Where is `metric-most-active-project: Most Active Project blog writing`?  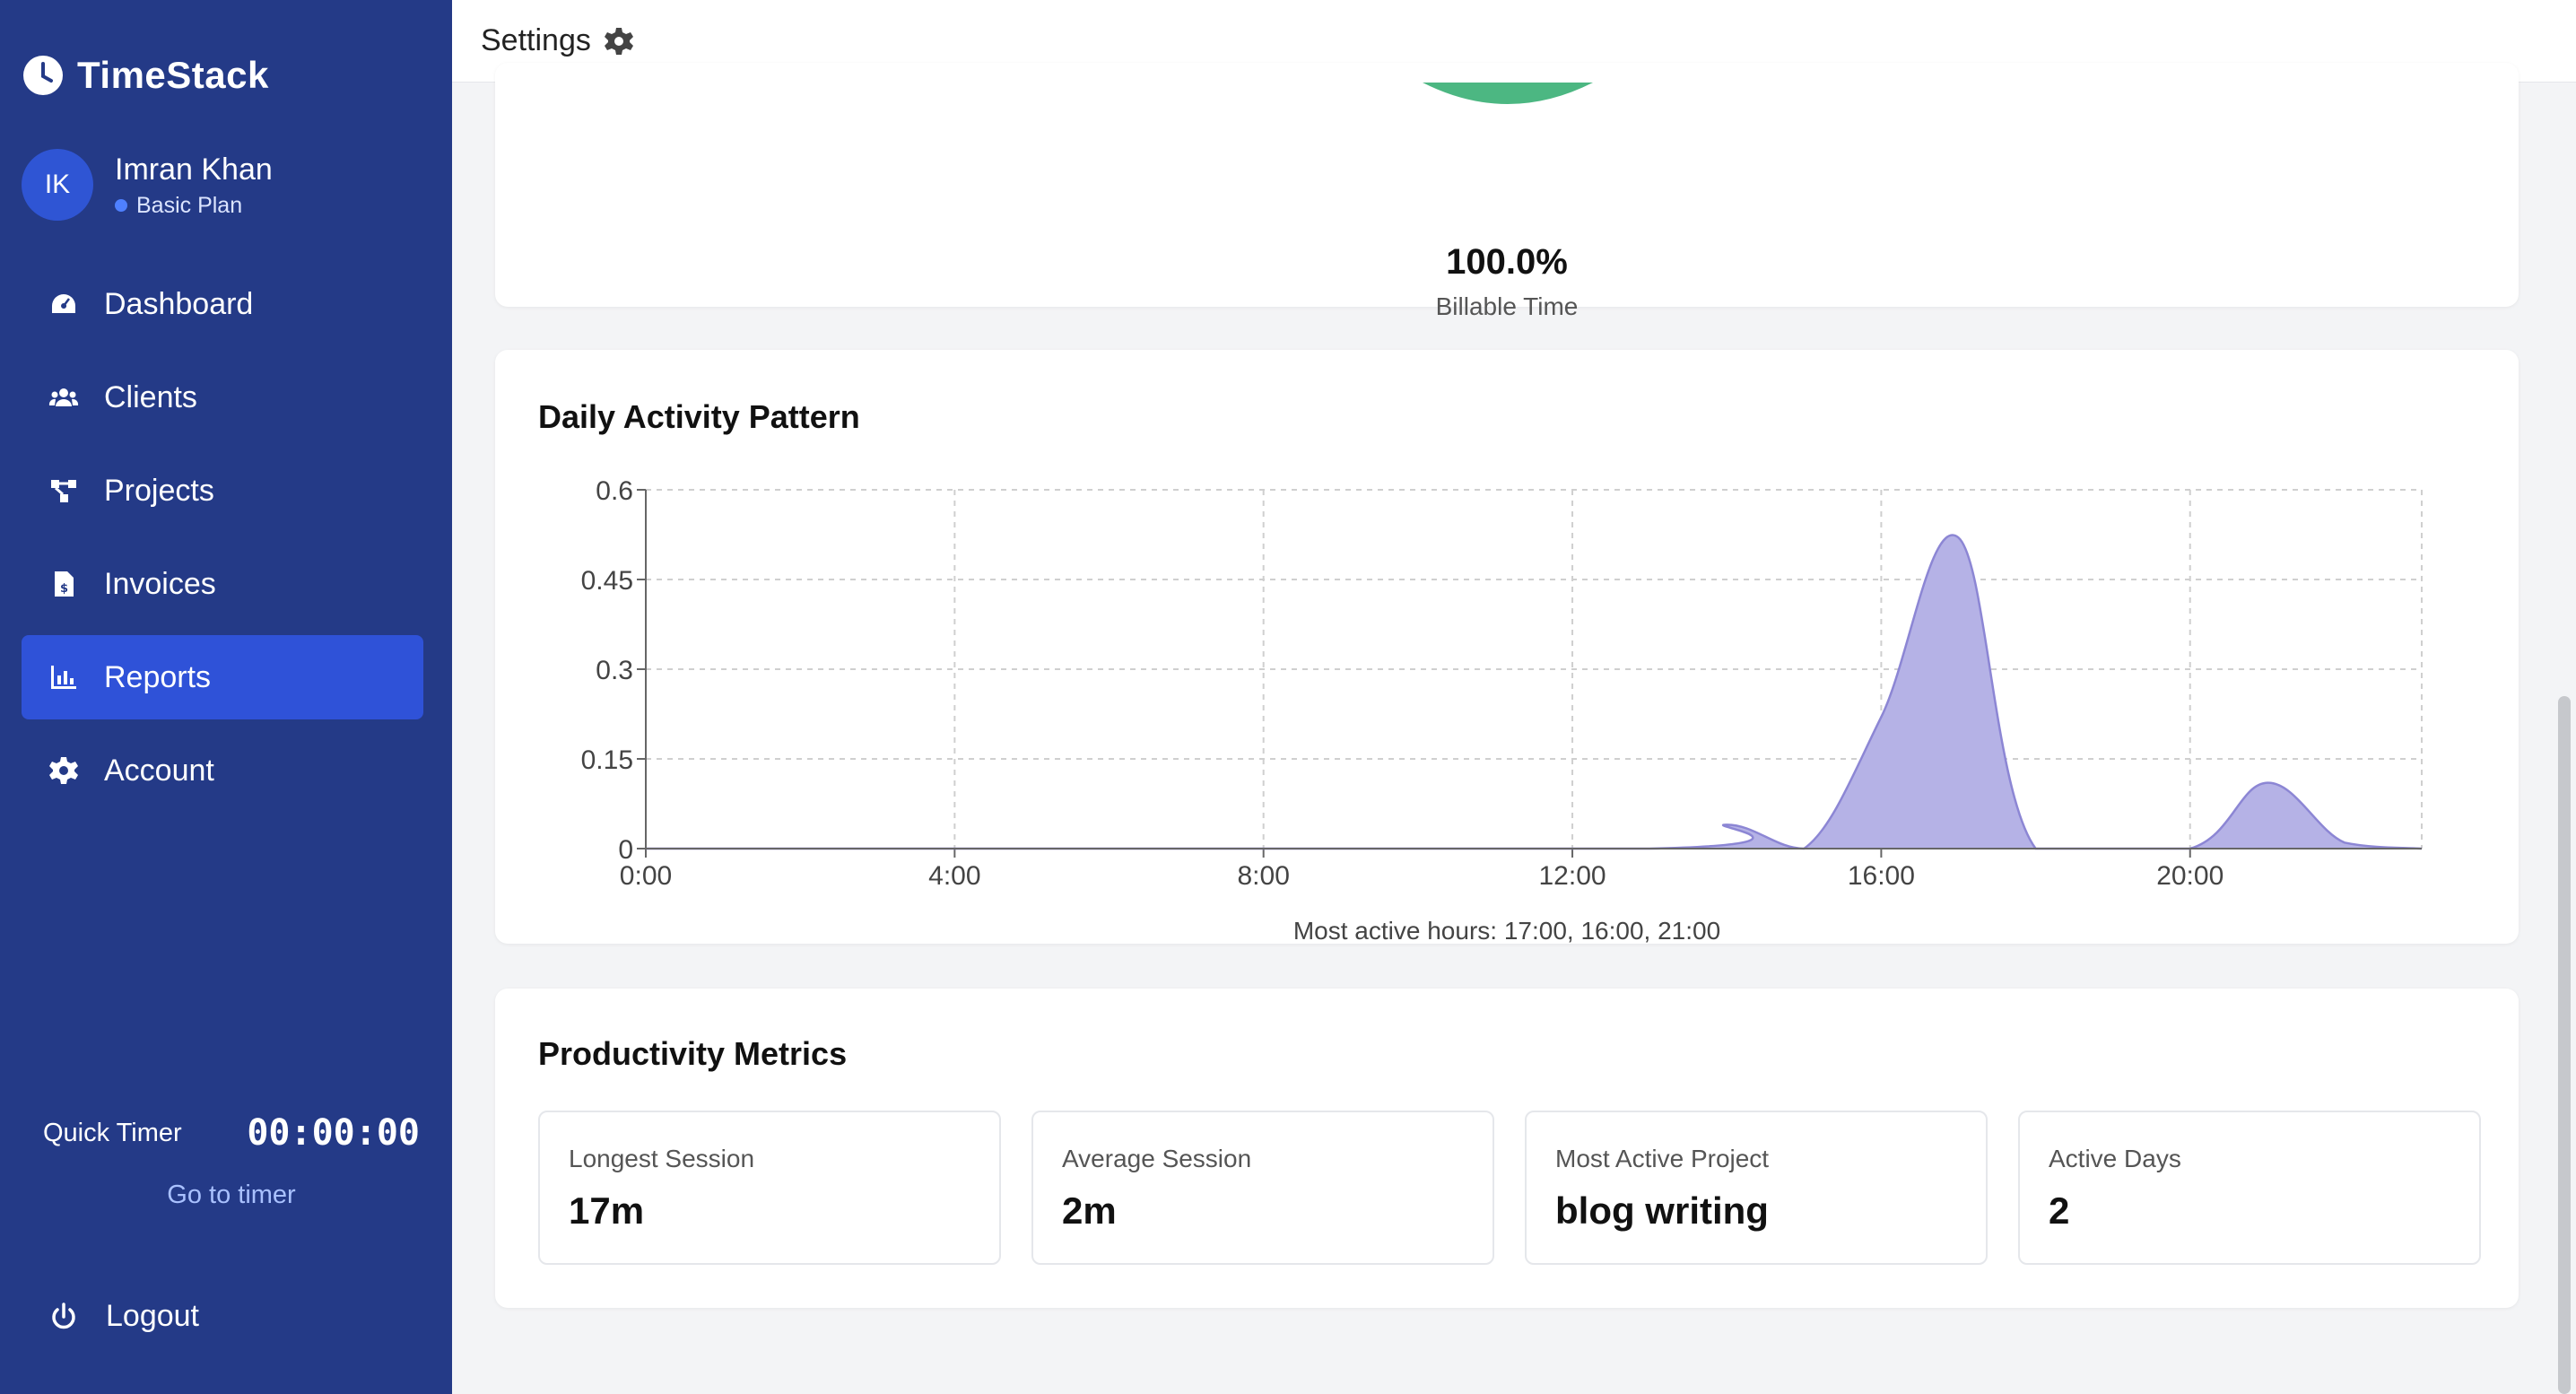 metric-most-active-project: Most Active Project blog writing is located at coordinates (1756, 1188).